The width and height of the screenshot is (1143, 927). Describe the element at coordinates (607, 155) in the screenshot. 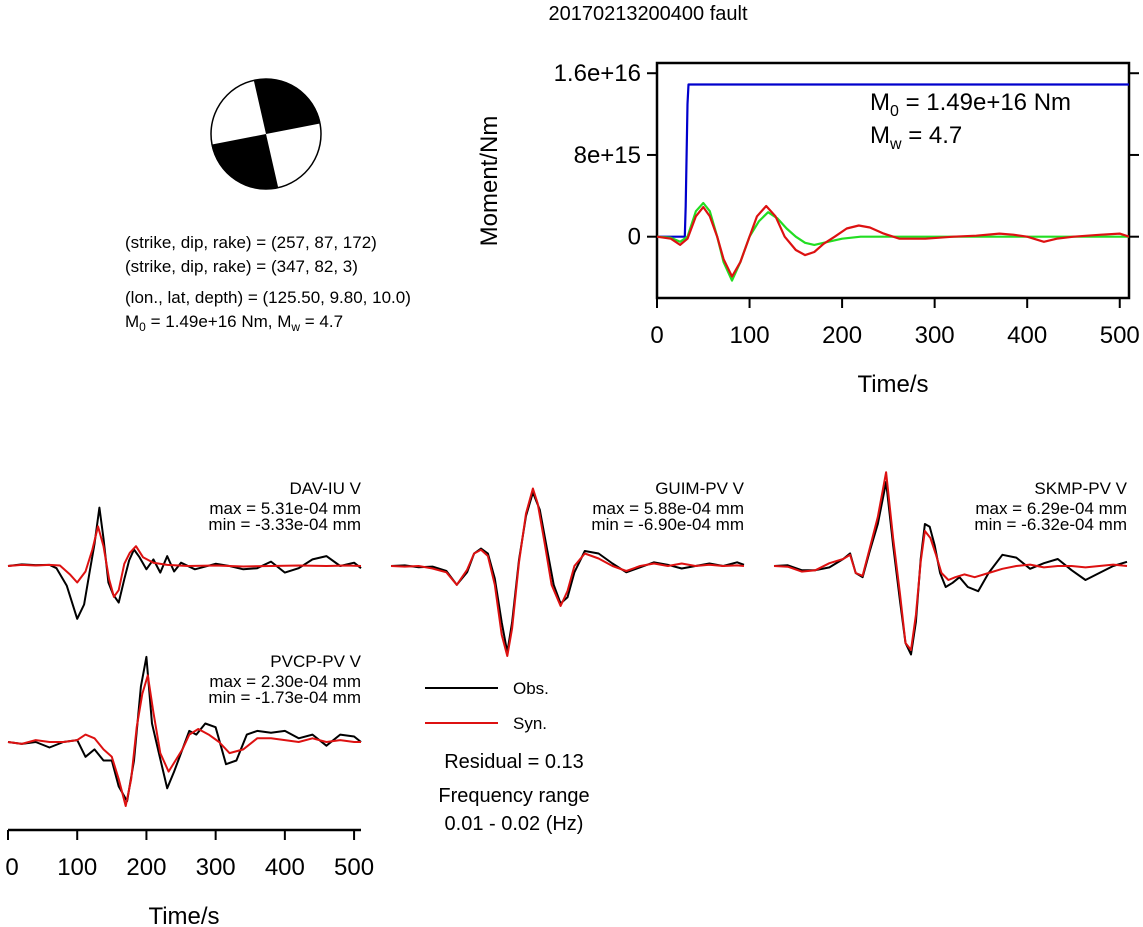

I see `moment-y-tick-label: 8e+15` at that location.